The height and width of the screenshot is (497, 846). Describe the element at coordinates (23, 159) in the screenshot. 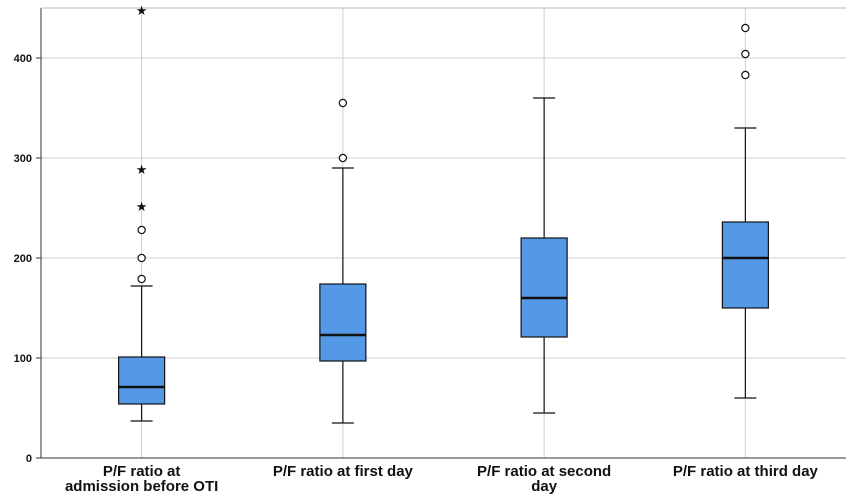

I see `y-tick-label: 300` at that location.